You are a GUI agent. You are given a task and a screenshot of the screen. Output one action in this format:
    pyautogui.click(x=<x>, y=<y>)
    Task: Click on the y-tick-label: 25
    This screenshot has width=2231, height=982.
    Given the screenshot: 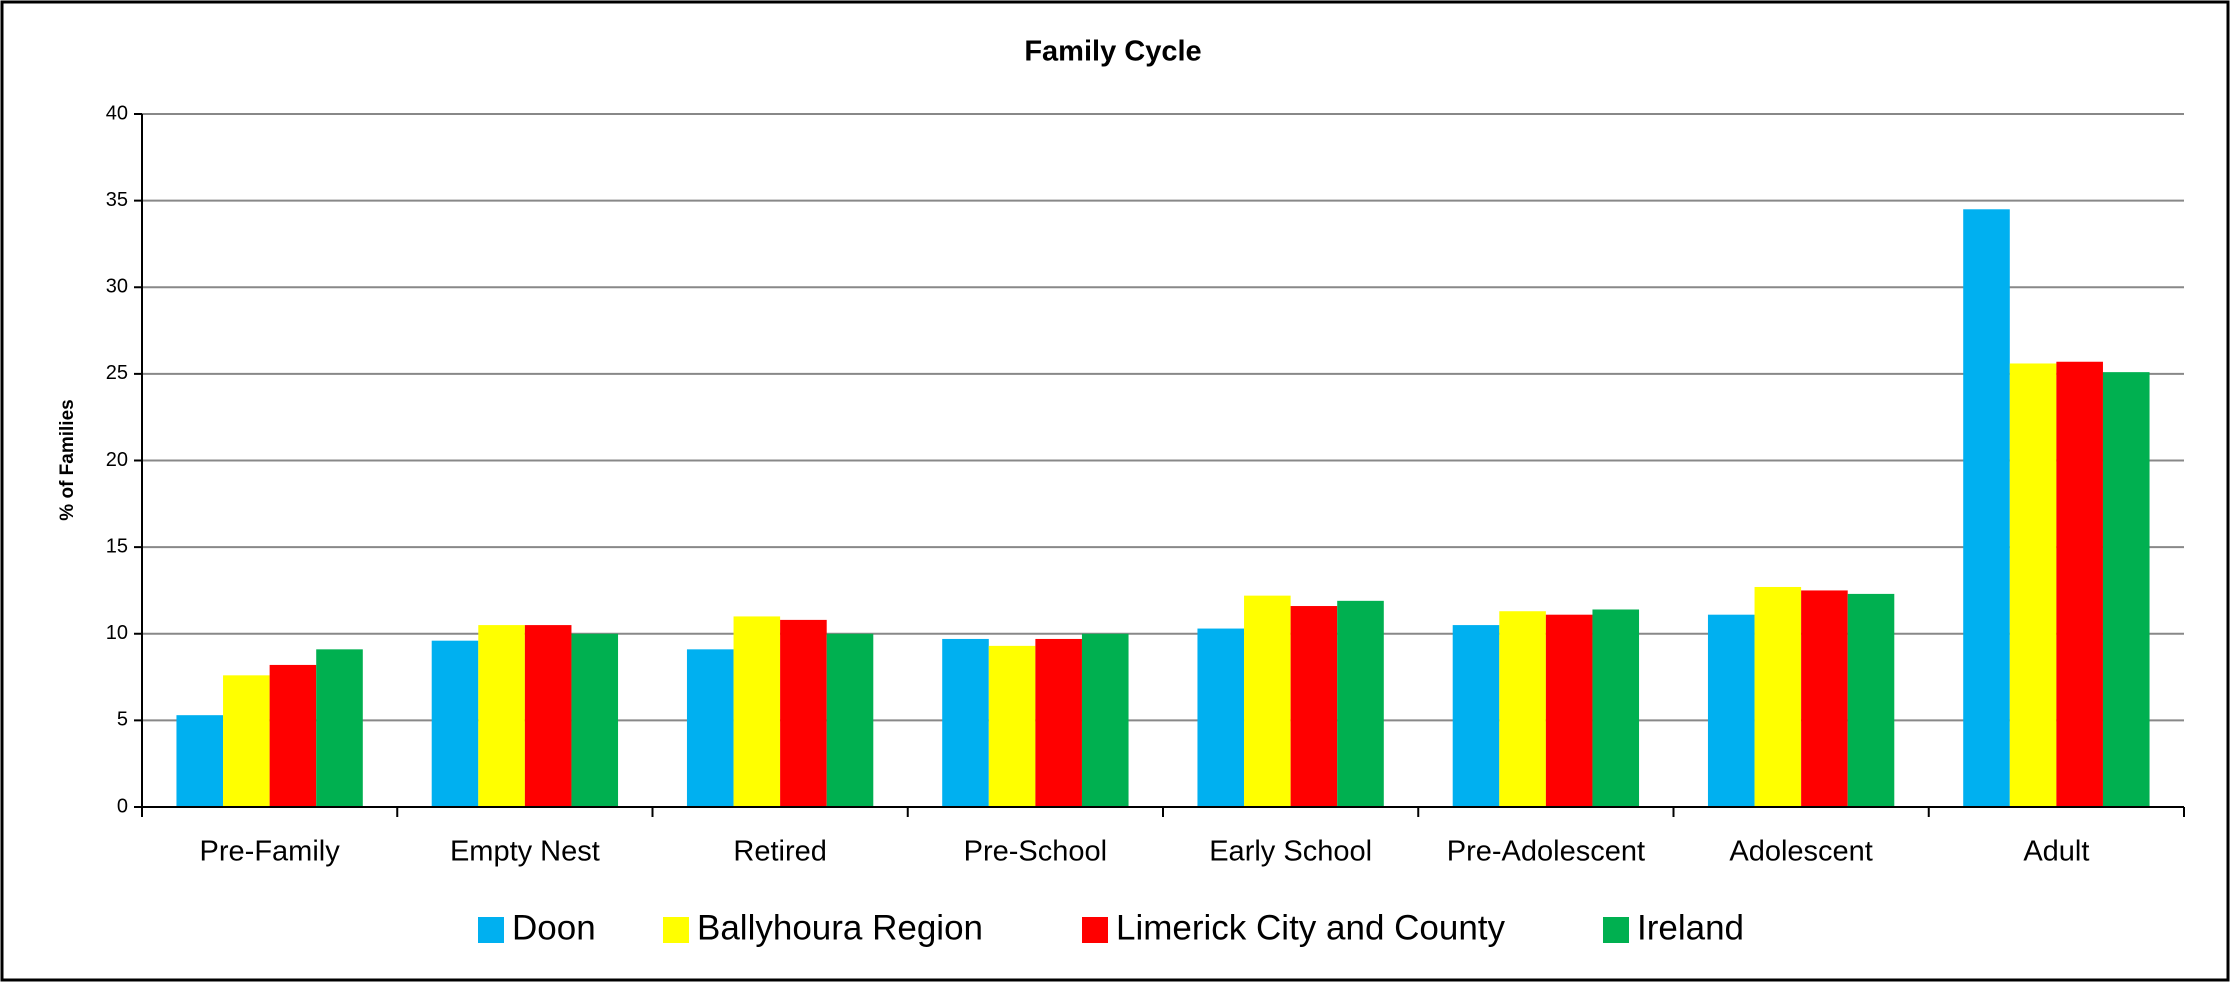 What is the action you would take?
    pyautogui.click(x=117, y=373)
    